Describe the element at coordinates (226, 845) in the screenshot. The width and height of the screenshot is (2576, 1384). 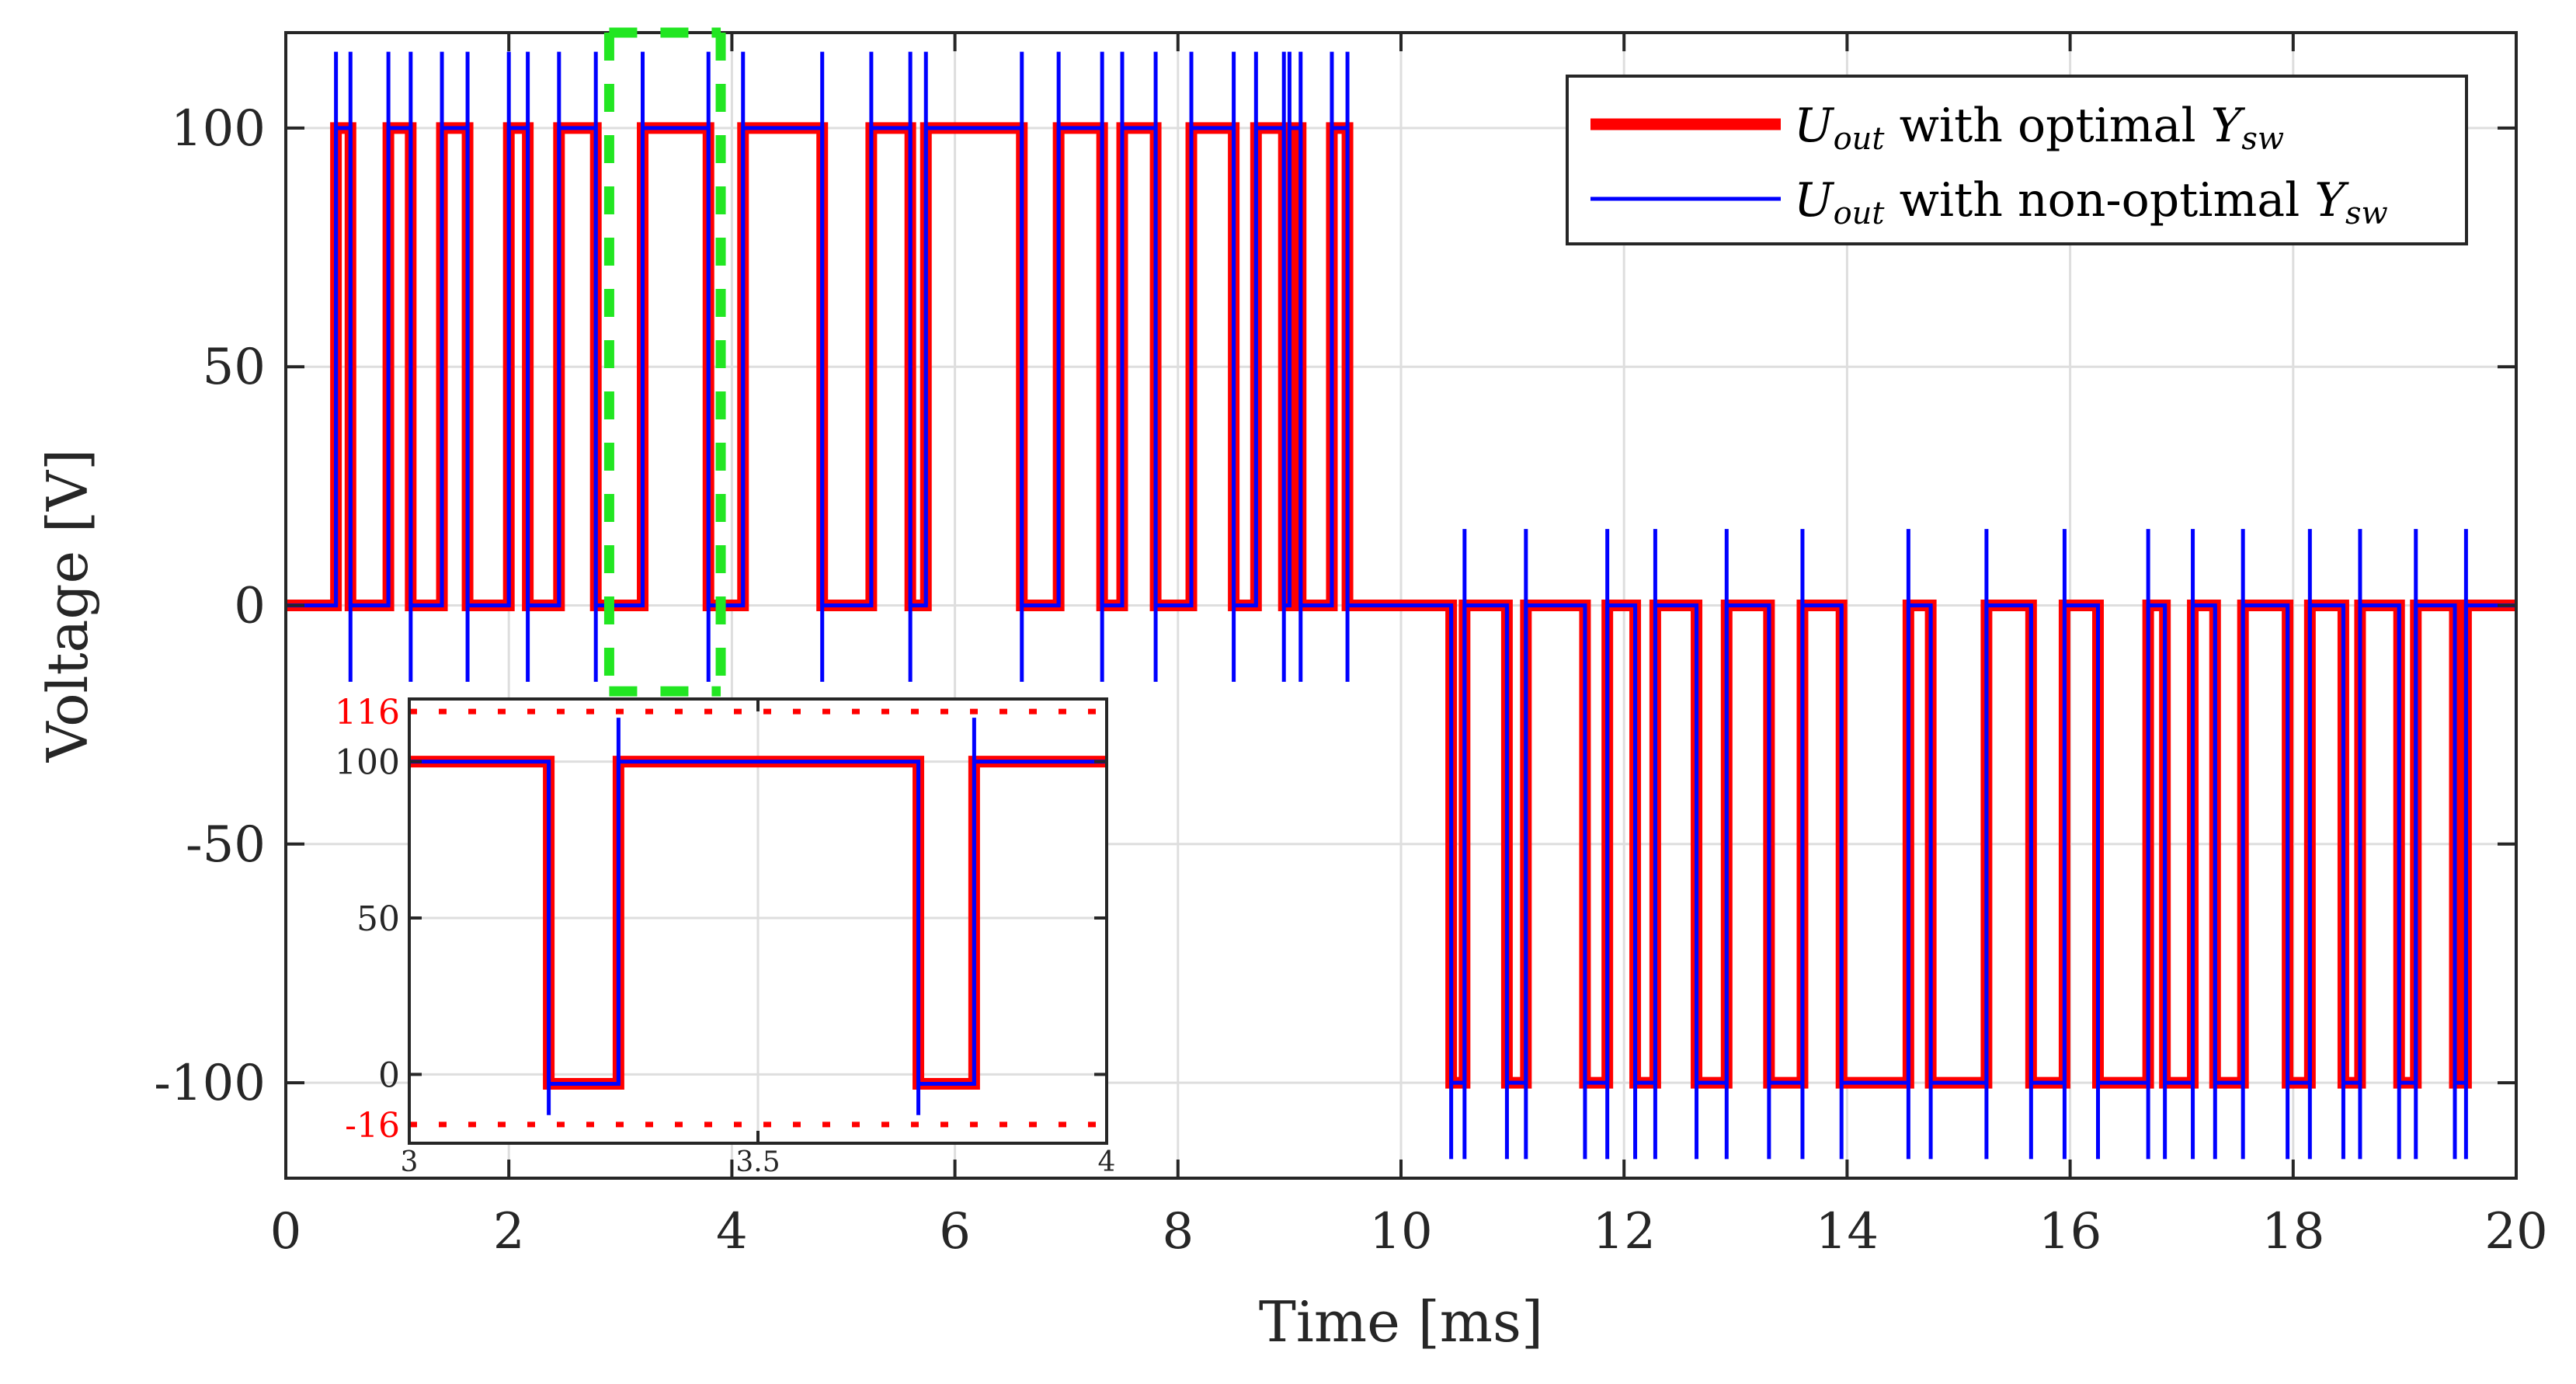
I see `y-tick-label: -50` at that location.